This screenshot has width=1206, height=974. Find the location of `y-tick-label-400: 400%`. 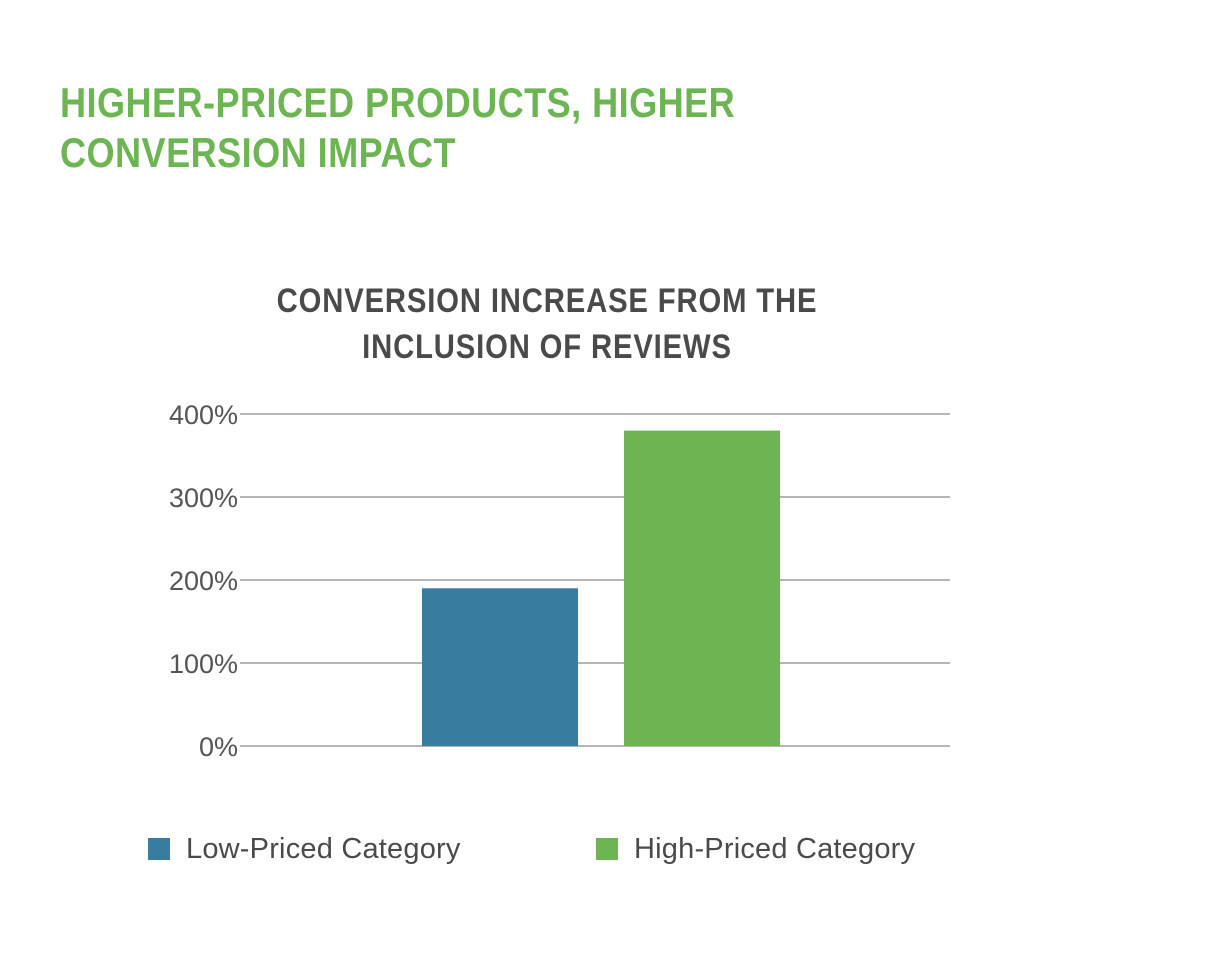

y-tick-label-400: 400% is located at coordinates (203, 415).